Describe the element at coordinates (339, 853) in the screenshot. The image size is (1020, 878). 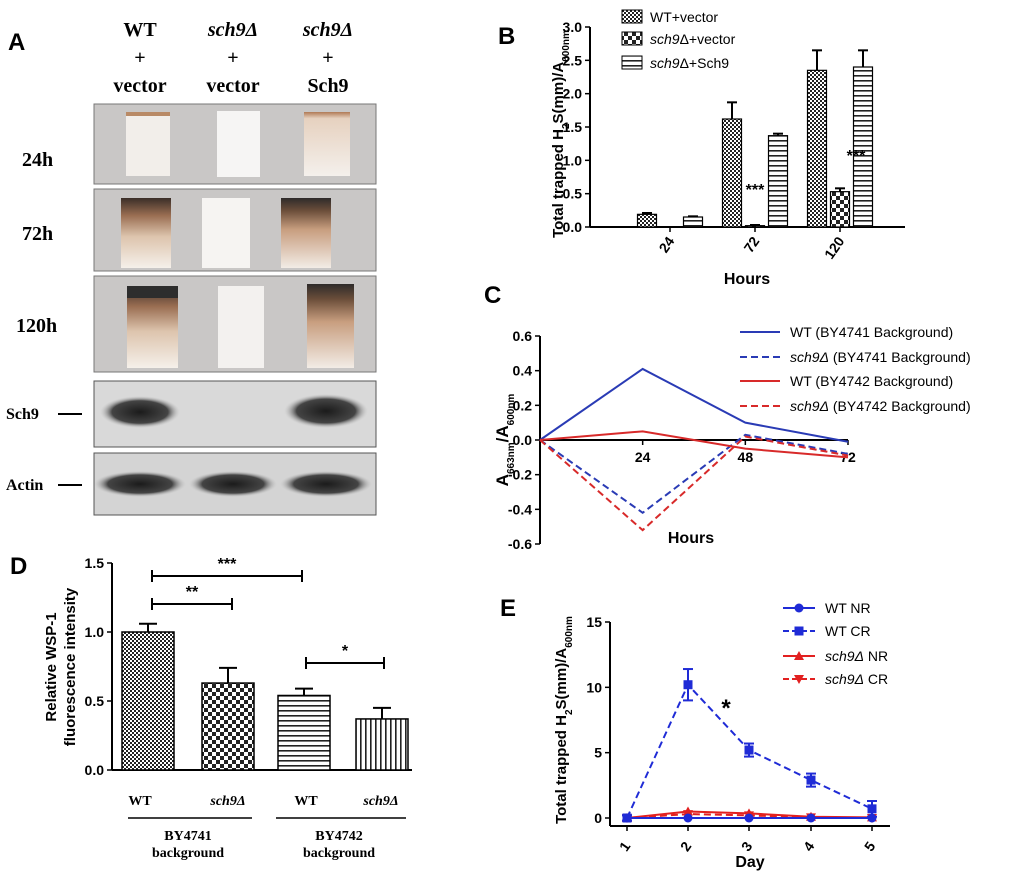
I see `background-bY4742-line2: background` at that location.